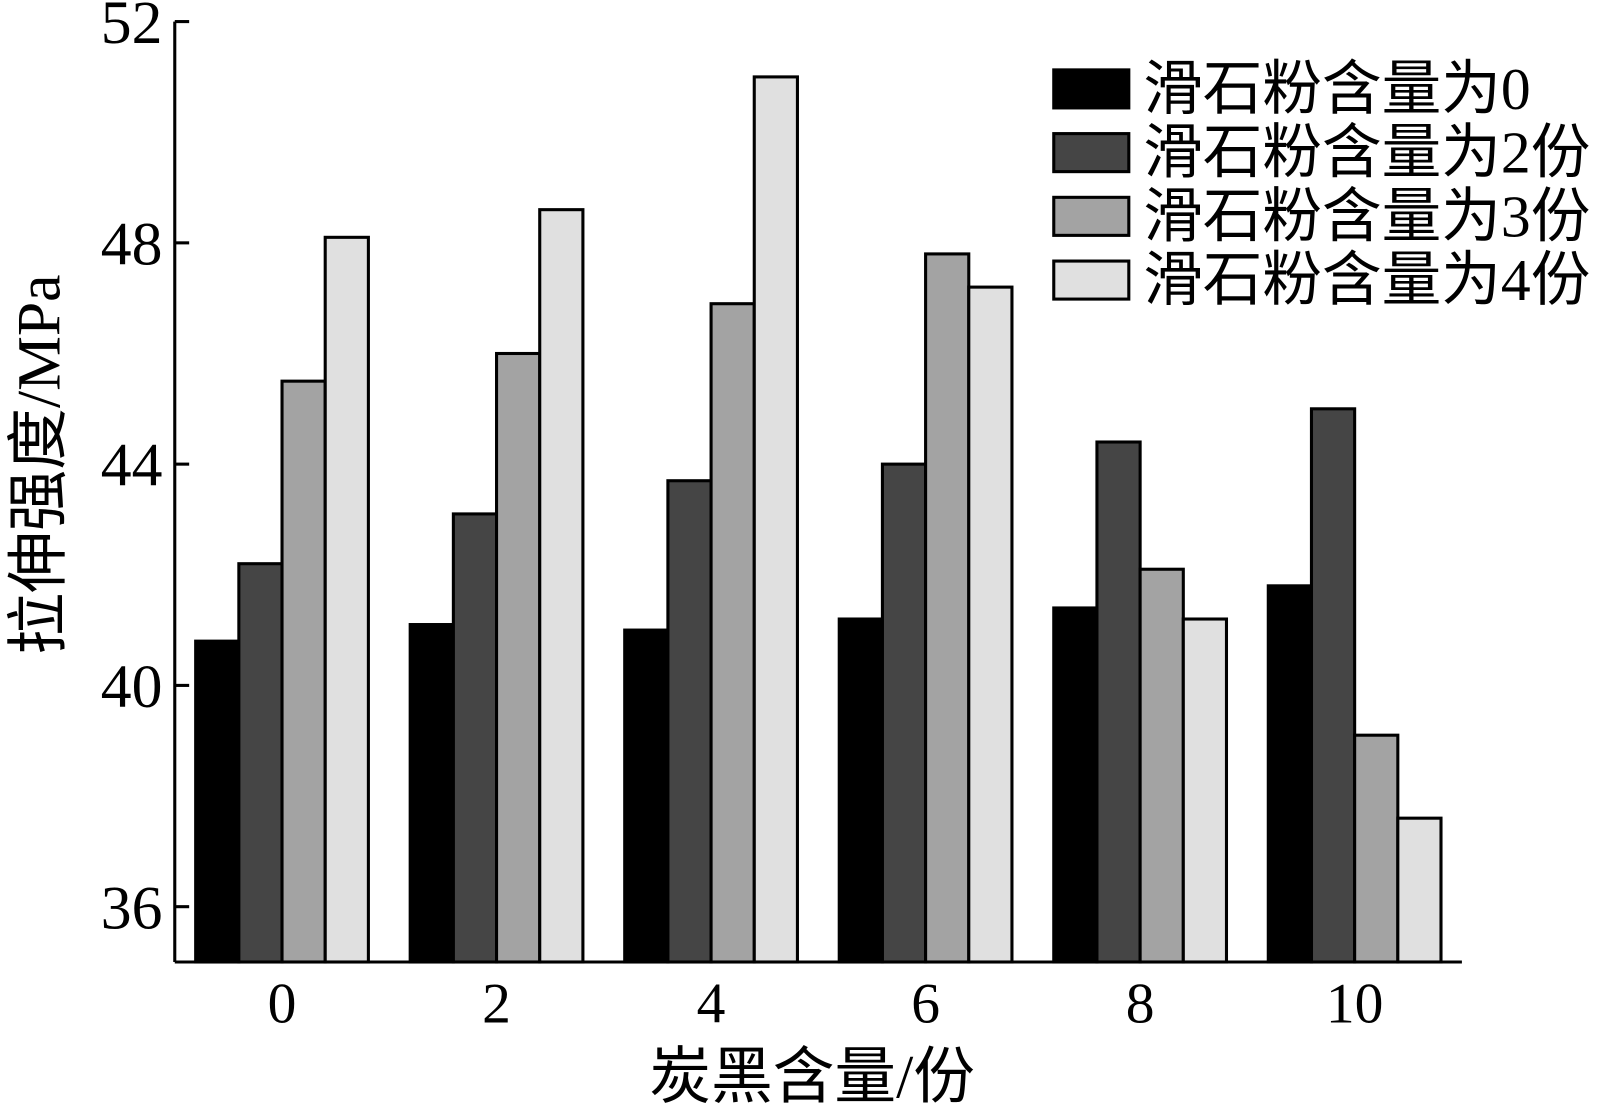 The height and width of the screenshot is (1110, 1612). Describe the element at coordinates (132, 28) in the screenshot. I see `y-tick-label: 52` at that location.